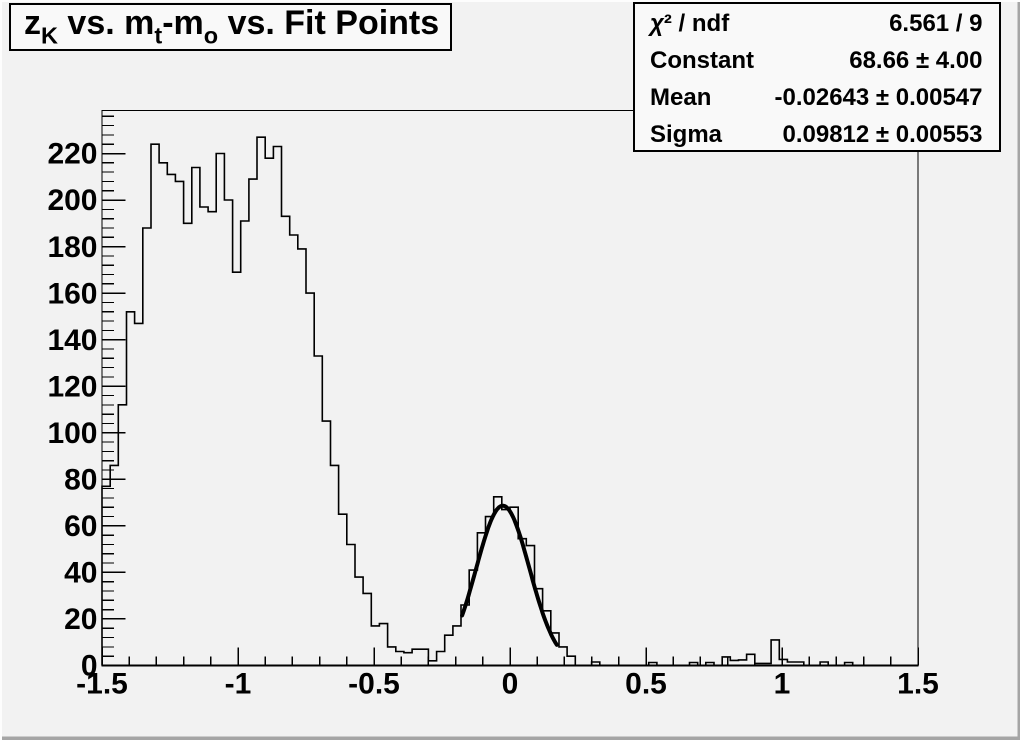  I want to click on svg-text: 20, so click(80, 619).